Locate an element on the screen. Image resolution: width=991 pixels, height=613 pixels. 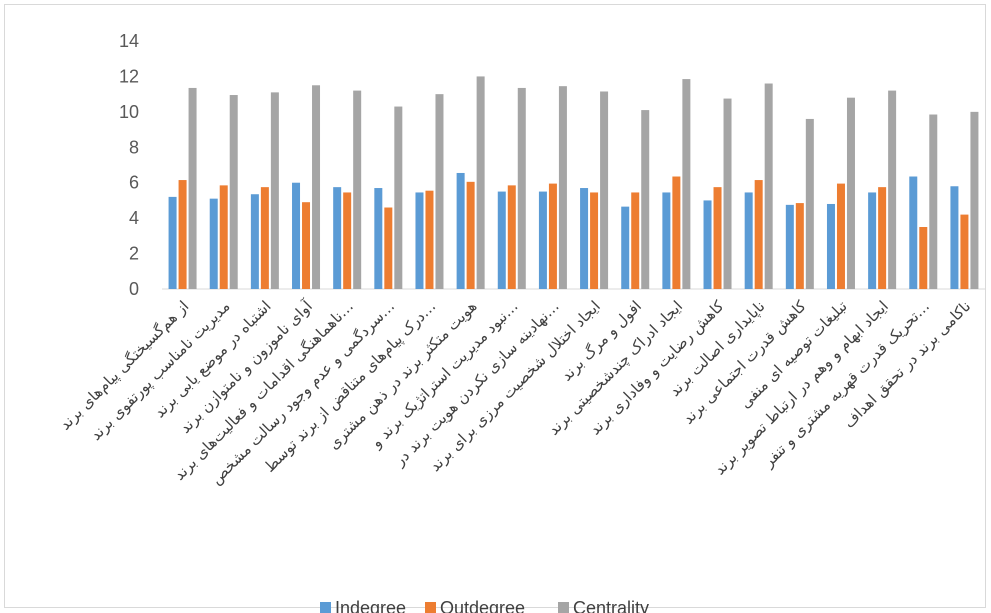
legend-swatch-centrality is located at coordinates (563, 607).